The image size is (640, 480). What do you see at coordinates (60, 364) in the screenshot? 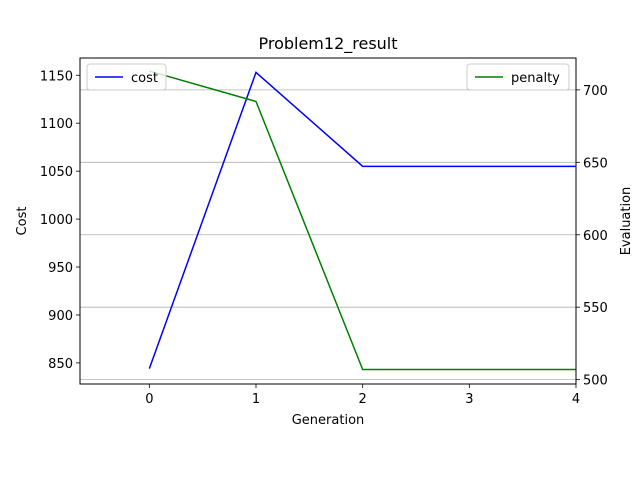
I see `y-left-tick-label: 850` at bounding box center [60, 364].